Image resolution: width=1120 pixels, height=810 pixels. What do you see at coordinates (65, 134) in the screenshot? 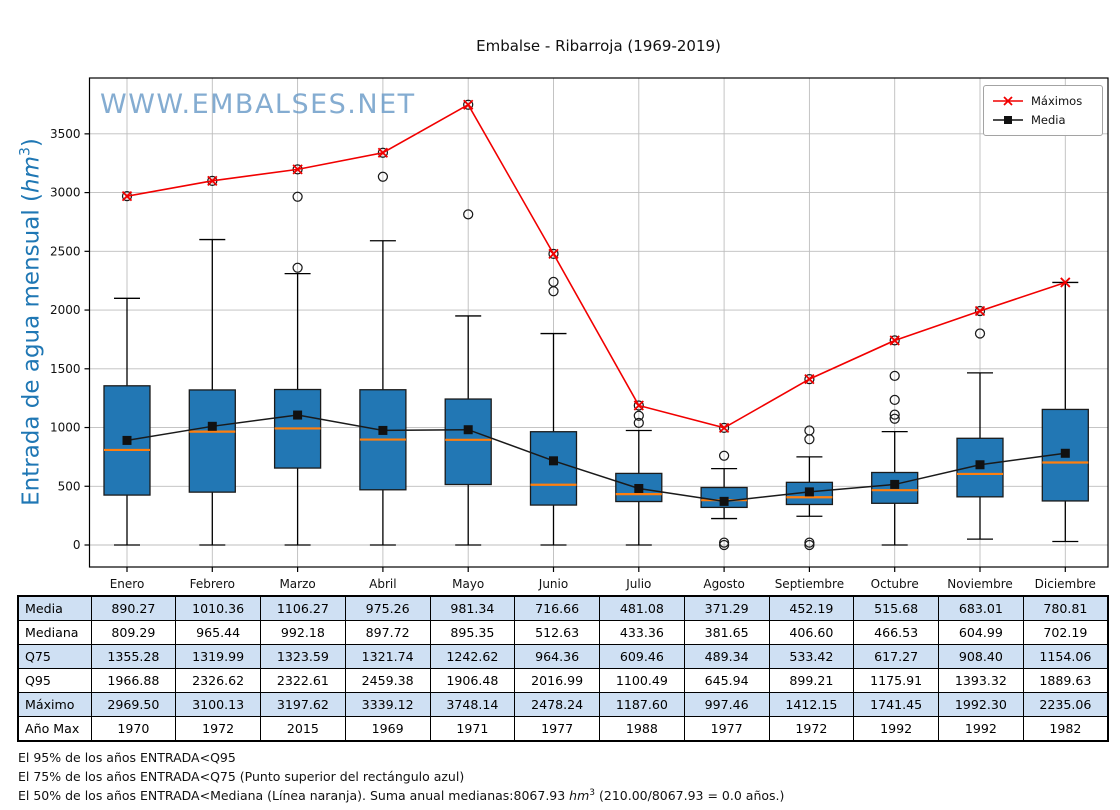
I see `svg-text: 3500` at bounding box center [65, 134].